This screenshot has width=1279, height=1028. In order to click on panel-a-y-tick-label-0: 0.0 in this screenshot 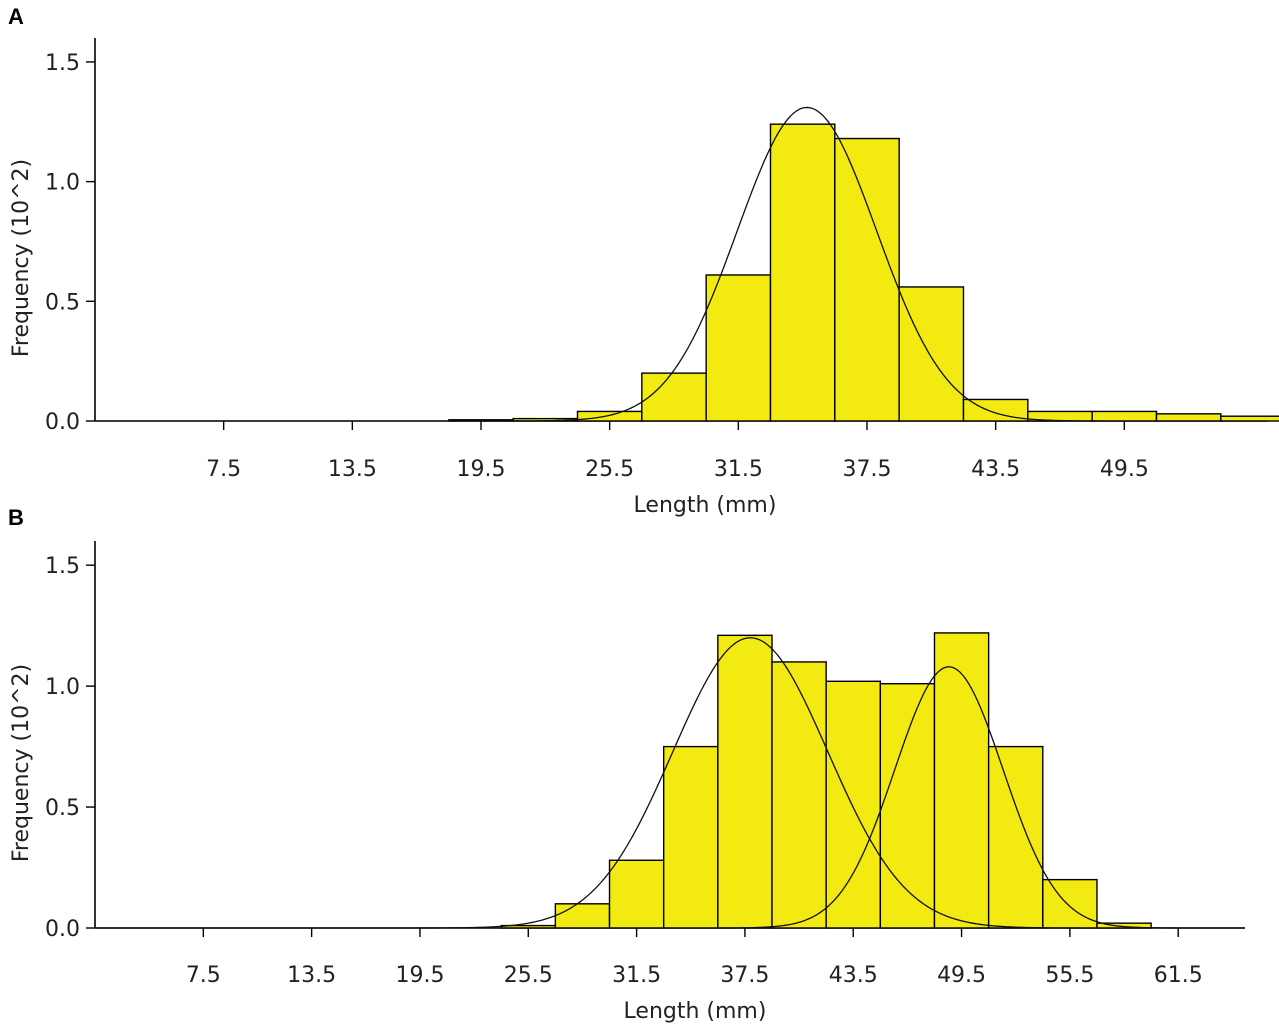, I will do `click(62, 422)`.